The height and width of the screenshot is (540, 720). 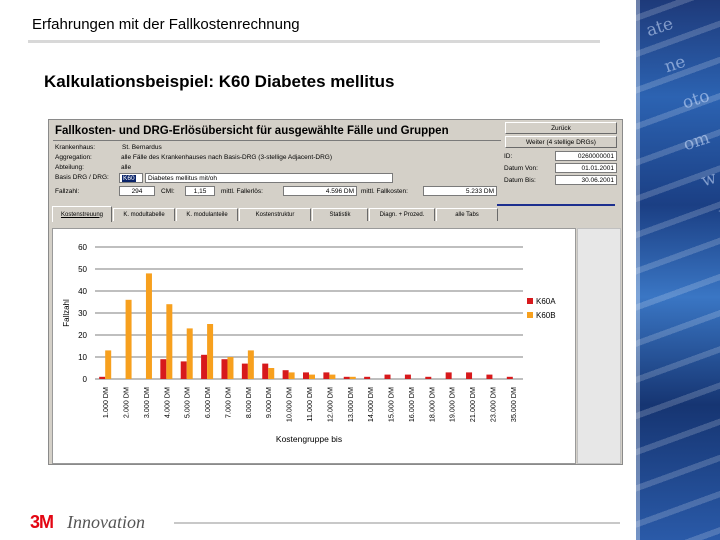 I want to click on decorative-strip: ateneotoomwUPel31Diagg4704478, so click(x=678, y=270).